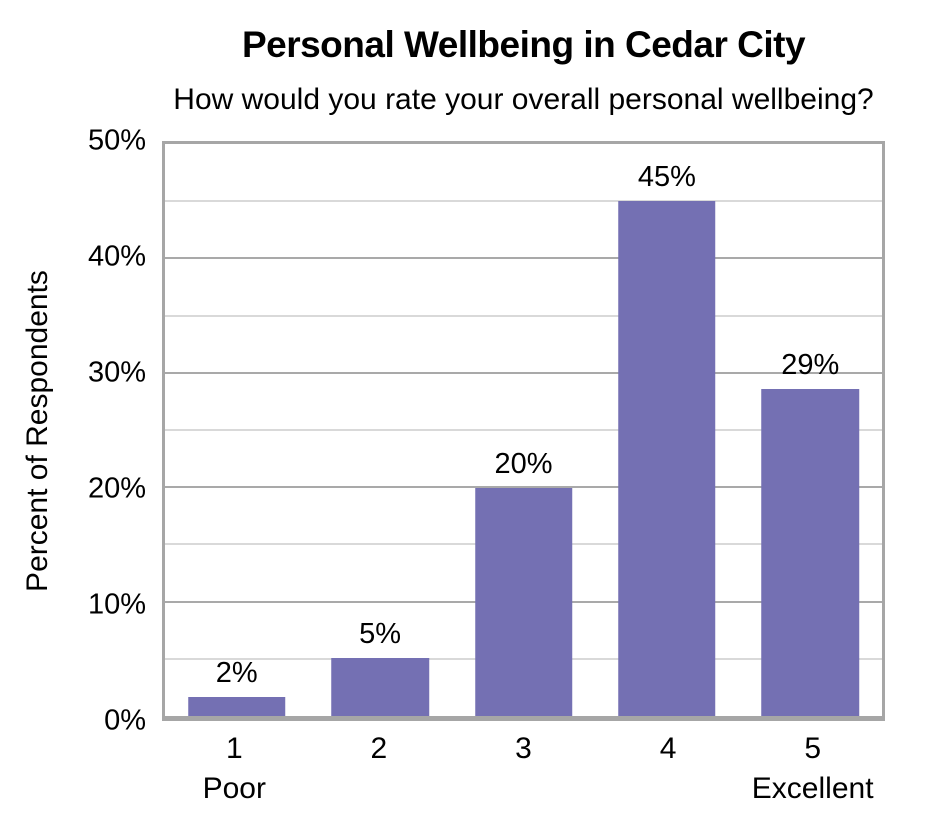 The width and height of the screenshot is (945, 840). What do you see at coordinates (812, 788) in the screenshot?
I see `x-axis-sublabel: Excellent` at bounding box center [812, 788].